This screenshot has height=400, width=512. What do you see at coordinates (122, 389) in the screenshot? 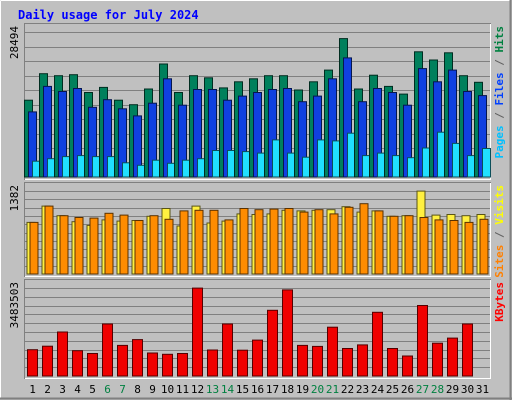
I see `x-tick-label-7: 7` at bounding box center [122, 389].